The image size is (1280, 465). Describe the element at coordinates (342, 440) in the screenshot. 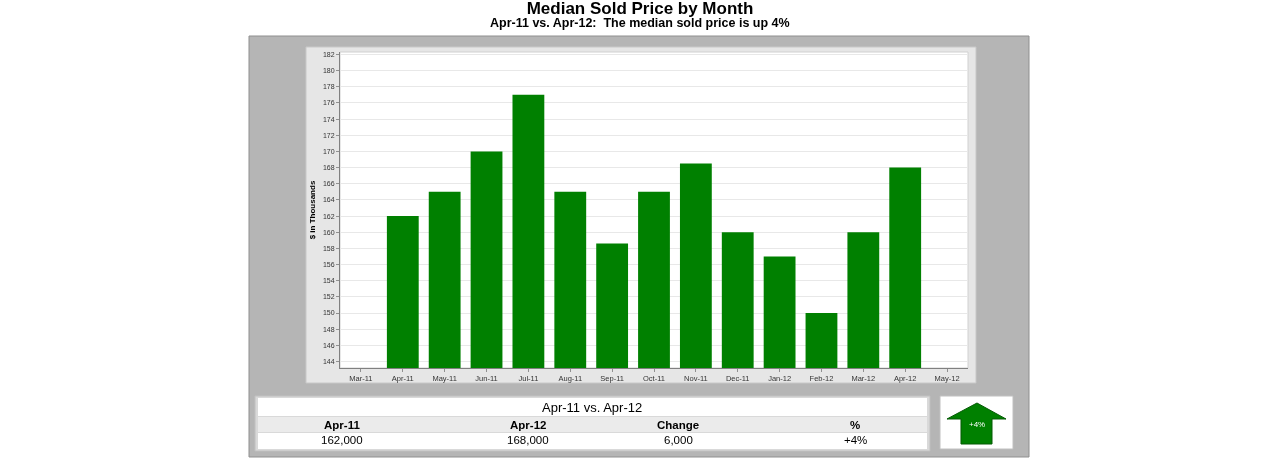

I see `text: 162,000` at that location.